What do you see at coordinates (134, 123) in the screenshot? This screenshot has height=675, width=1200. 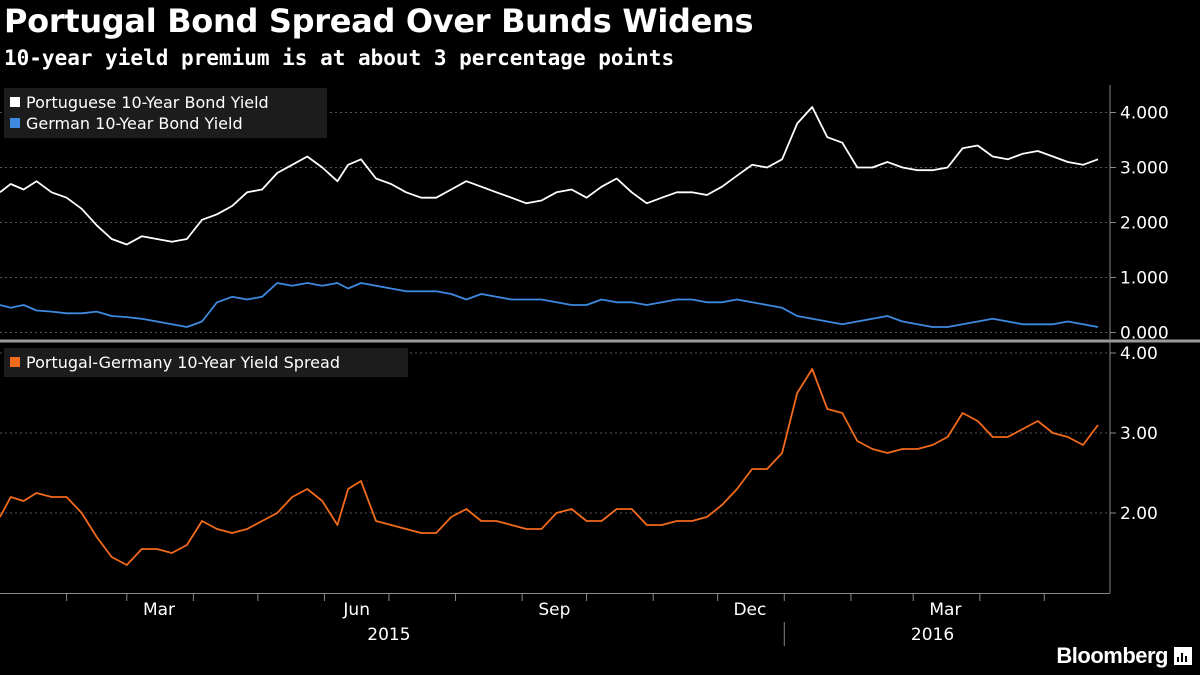 I see `legend-label: German 10-Year Bond Yield` at bounding box center [134, 123].